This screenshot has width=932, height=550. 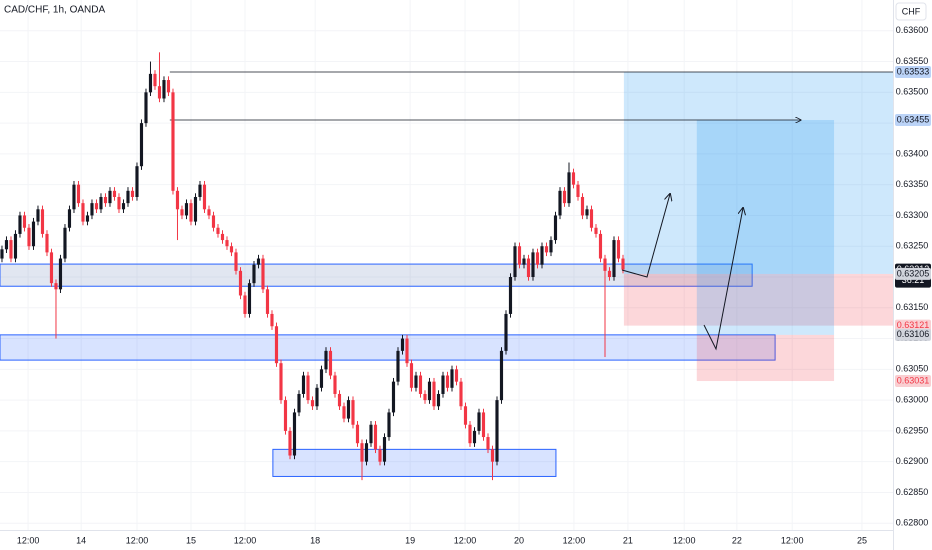 What do you see at coordinates (191, 540) in the screenshot?
I see `x-tick-label: 15` at bounding box center [191, 540].